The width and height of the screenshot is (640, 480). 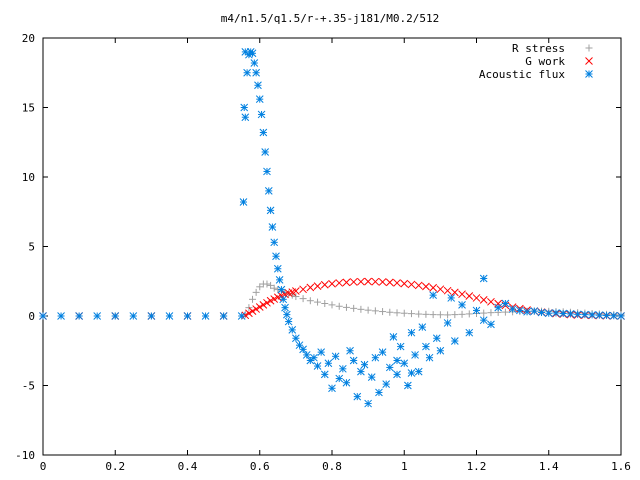 What do you see at coordinates (28, 177) in the screenshot?
I see `y-tick-label: 10` at bounding box center [28, 177].